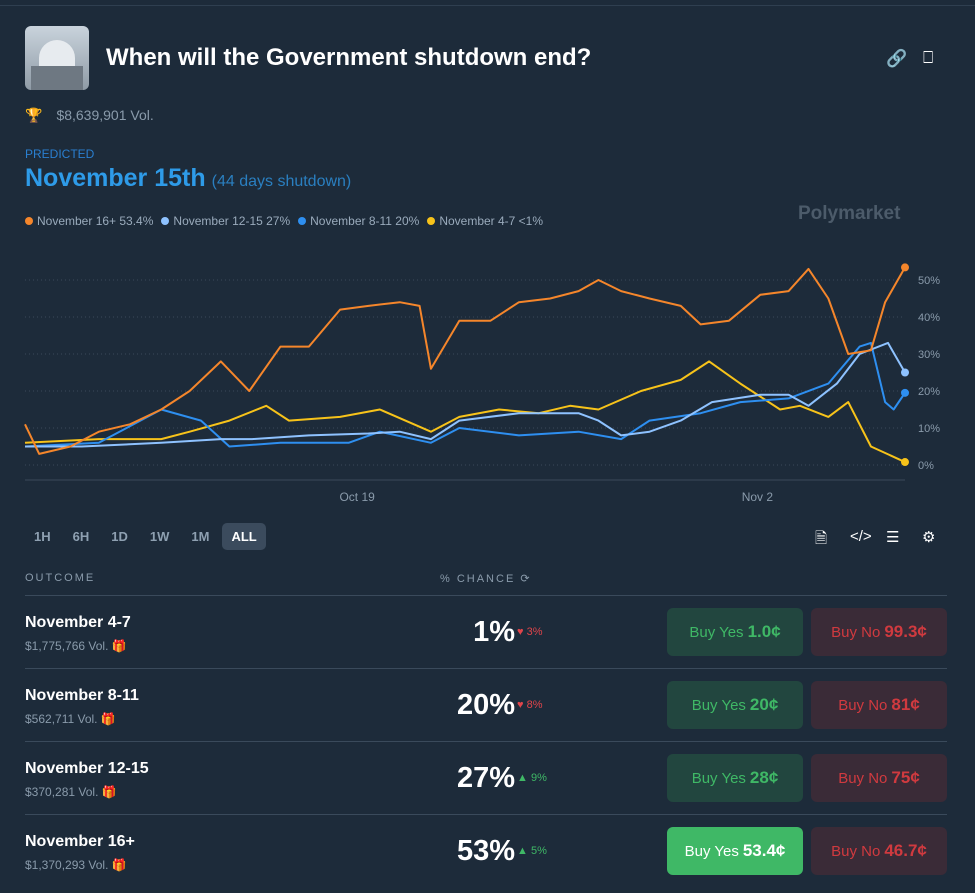 The image size is (975, 893). What do you see at coordinates (89, 221) in the screenshot?
I see `legend-item: November 16+ 53.4%` at bounding box center [89, 221].